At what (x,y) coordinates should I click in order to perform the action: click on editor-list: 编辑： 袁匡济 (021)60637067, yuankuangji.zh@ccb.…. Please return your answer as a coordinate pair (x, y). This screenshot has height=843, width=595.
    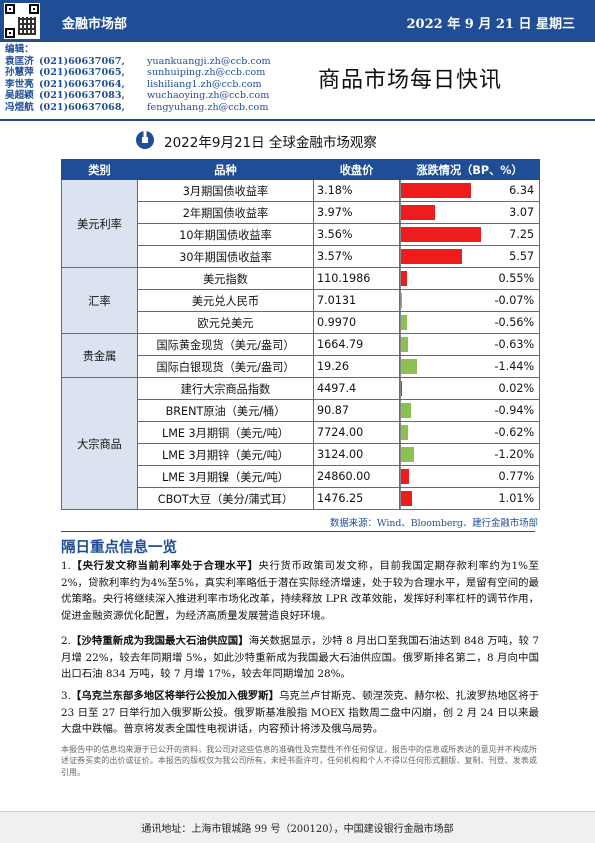
    Looking at the image, I should click on (138, 79).